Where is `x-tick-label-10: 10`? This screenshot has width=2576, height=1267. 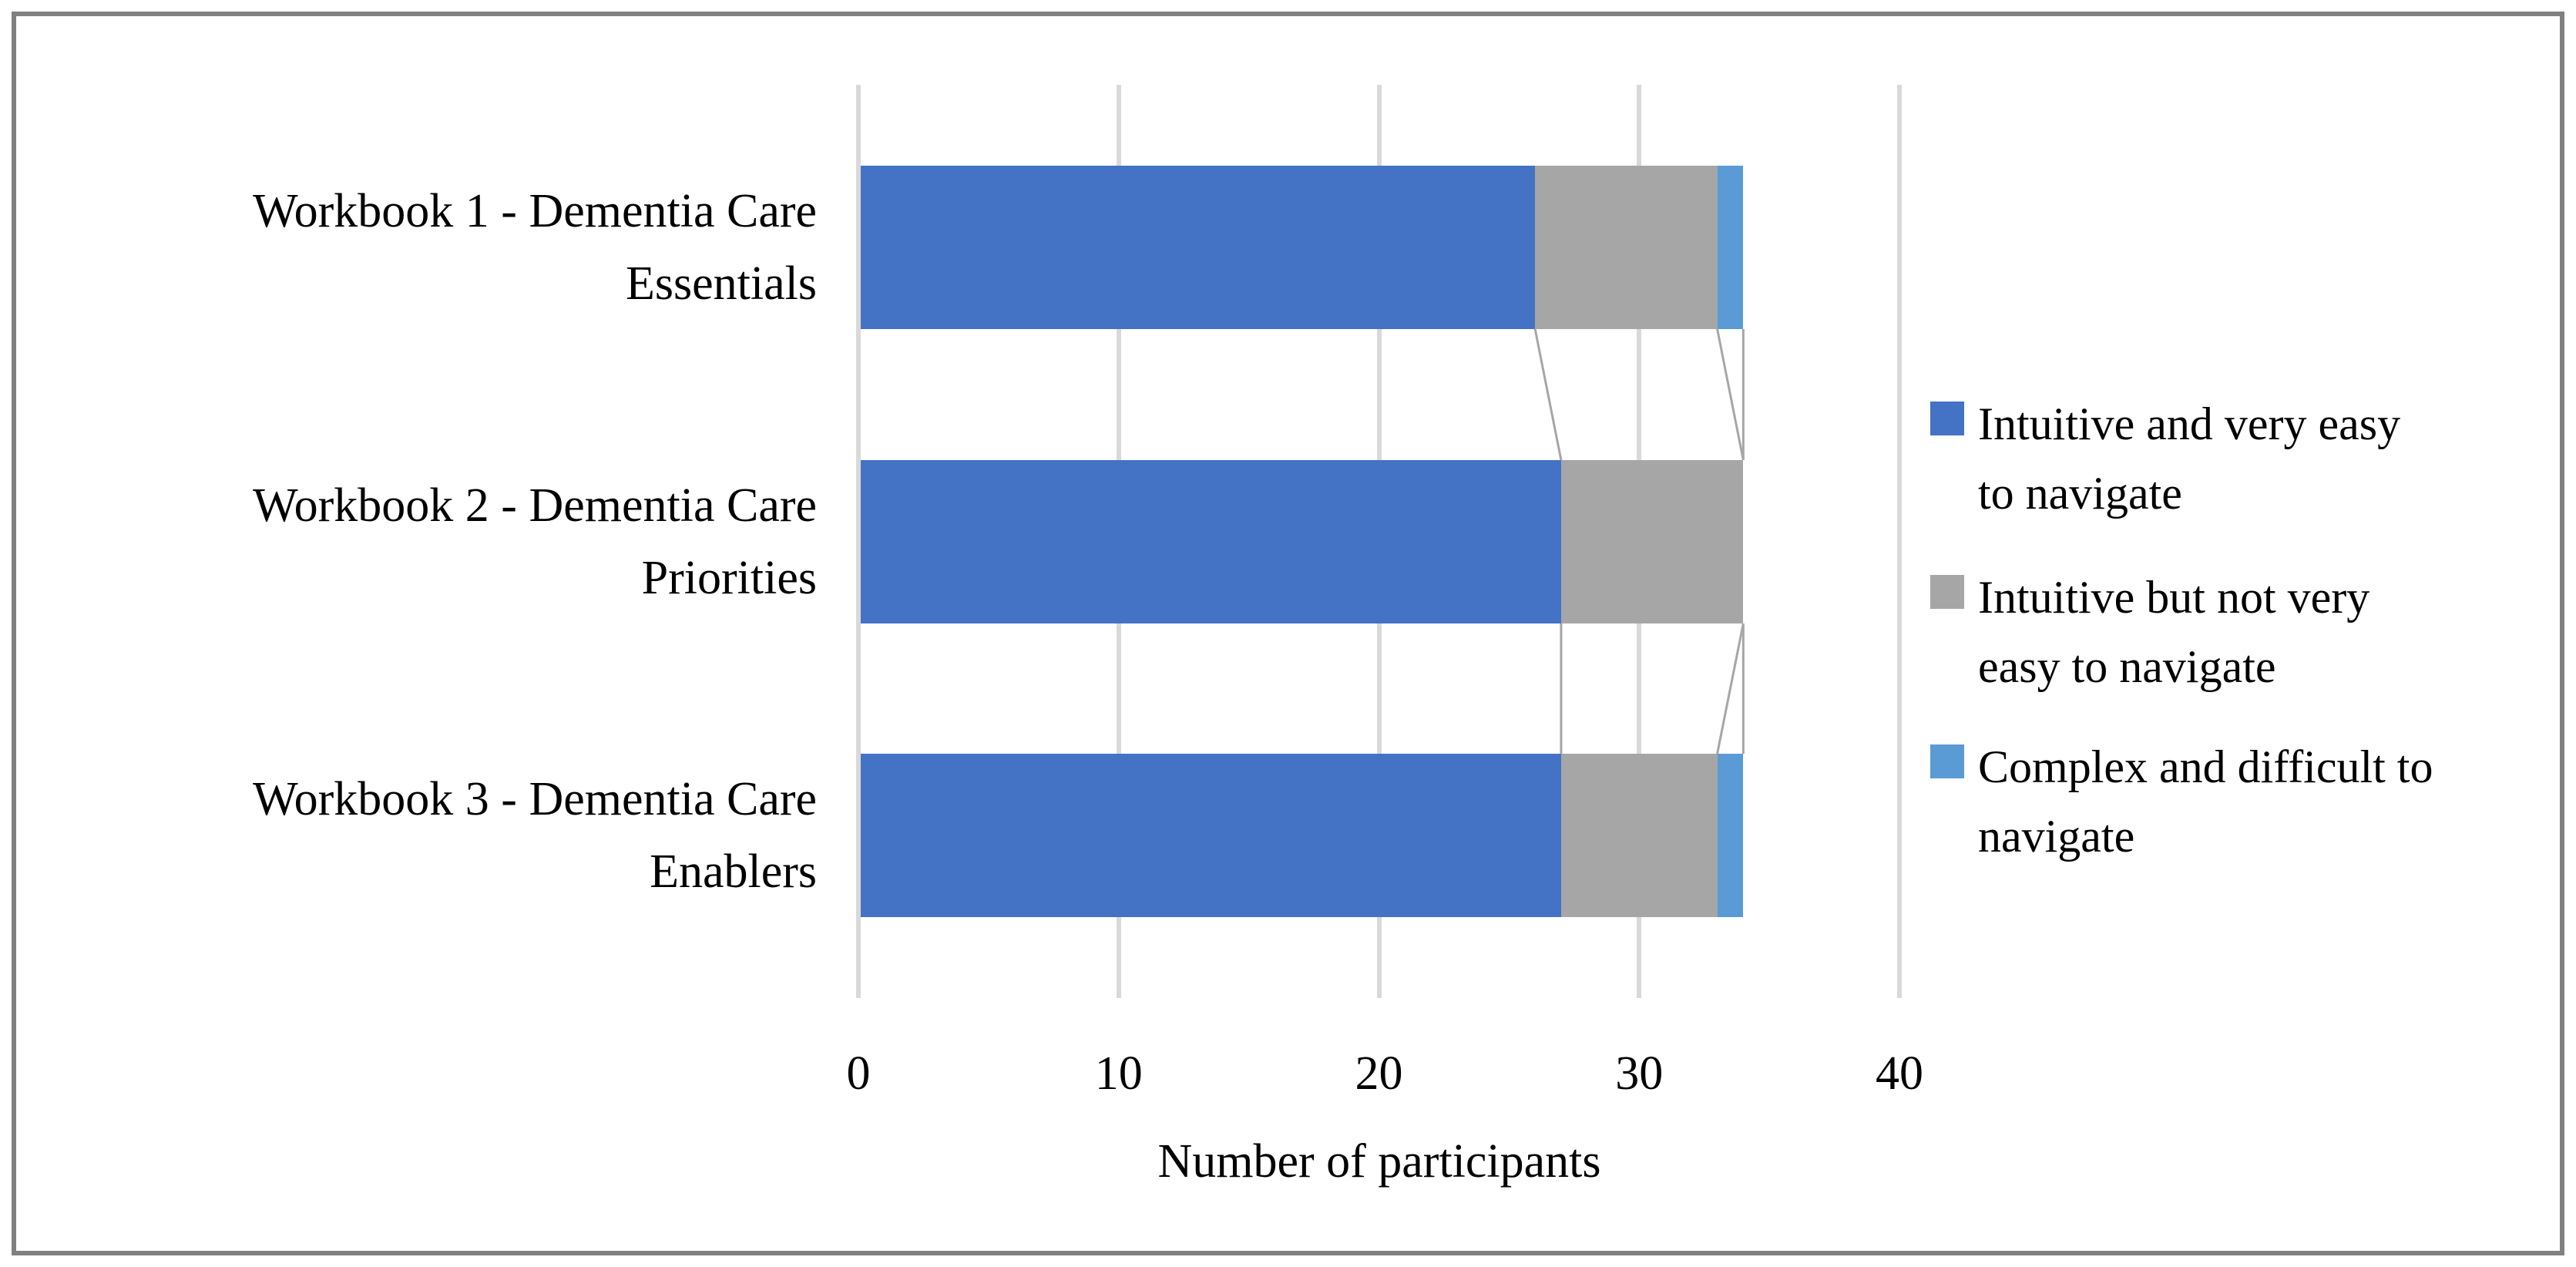 x-tick-label-10: 10 is located at coordinates (1118, 1073).